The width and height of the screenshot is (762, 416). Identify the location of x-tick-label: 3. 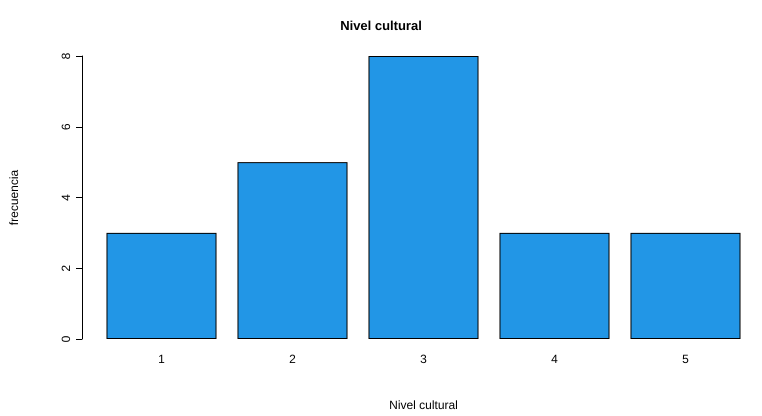
(424, 359).